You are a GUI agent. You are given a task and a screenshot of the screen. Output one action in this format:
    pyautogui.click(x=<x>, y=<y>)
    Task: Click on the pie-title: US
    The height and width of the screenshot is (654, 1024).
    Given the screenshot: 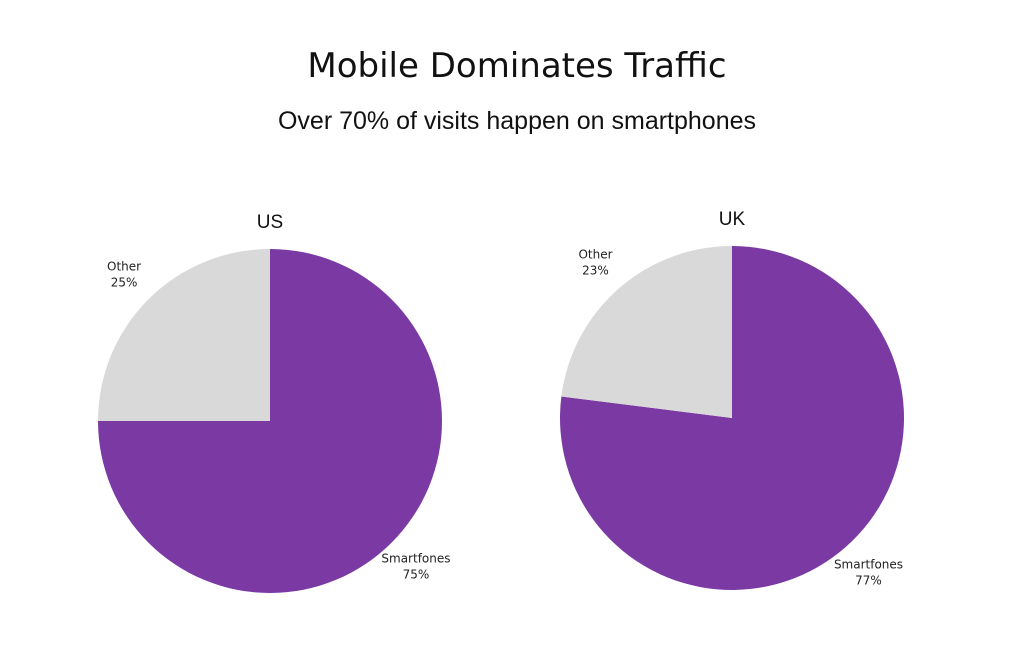 What is the action you would take?
    pyautogui.click(x=270, y=222)
    